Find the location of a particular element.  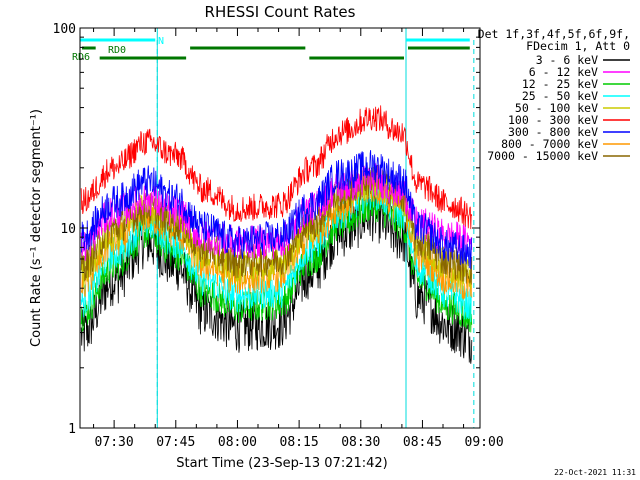

legend-header-line-1: Det 1f,3f,4f,5f,6f,9f, is located at coordinates (554, 34).